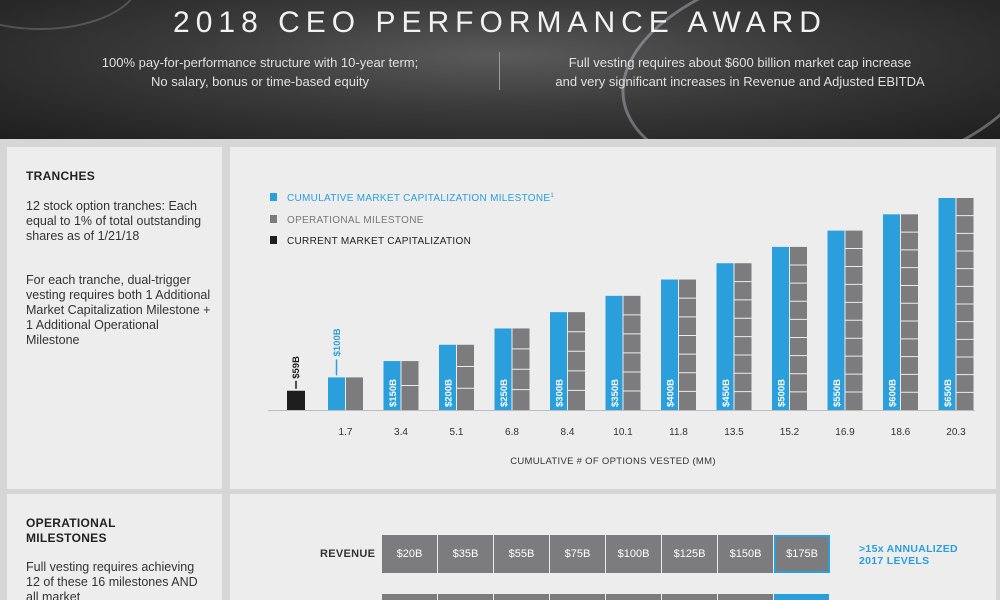 Image resolution: width=1000 pixels, height=600 pixels. What do you see at coordinates (61, 176) in the screenshot?
I see `tranches-heading: TRANCHES` at bounding box center [61, 176].